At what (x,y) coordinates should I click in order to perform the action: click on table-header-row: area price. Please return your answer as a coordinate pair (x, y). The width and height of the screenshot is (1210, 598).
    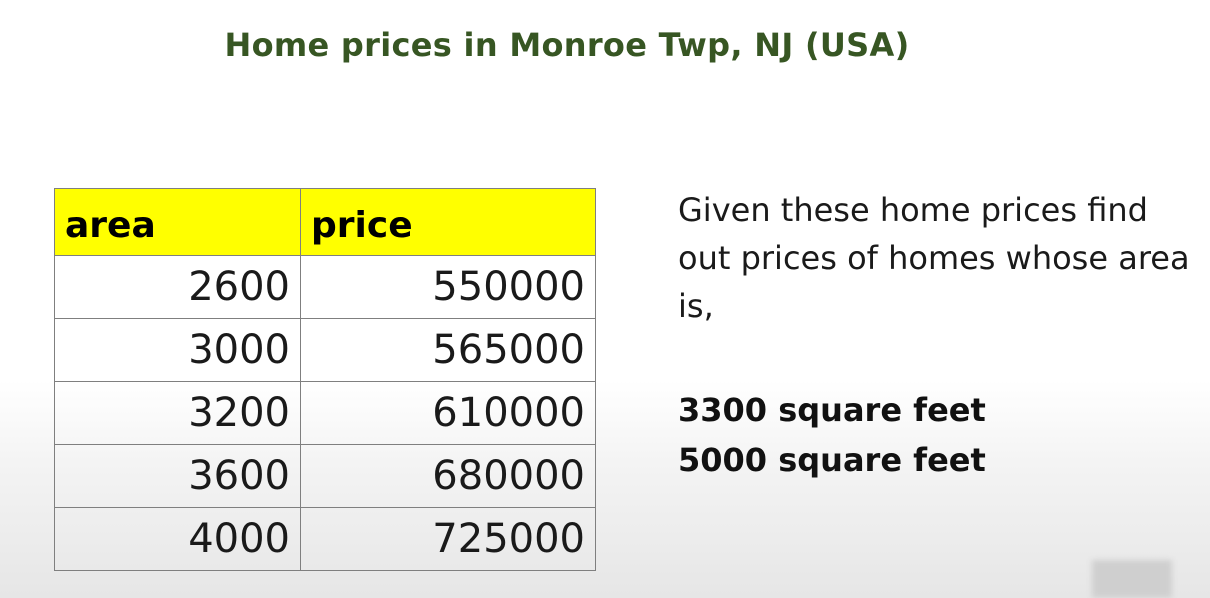
    Looking at the image, I should click on (325, 222).